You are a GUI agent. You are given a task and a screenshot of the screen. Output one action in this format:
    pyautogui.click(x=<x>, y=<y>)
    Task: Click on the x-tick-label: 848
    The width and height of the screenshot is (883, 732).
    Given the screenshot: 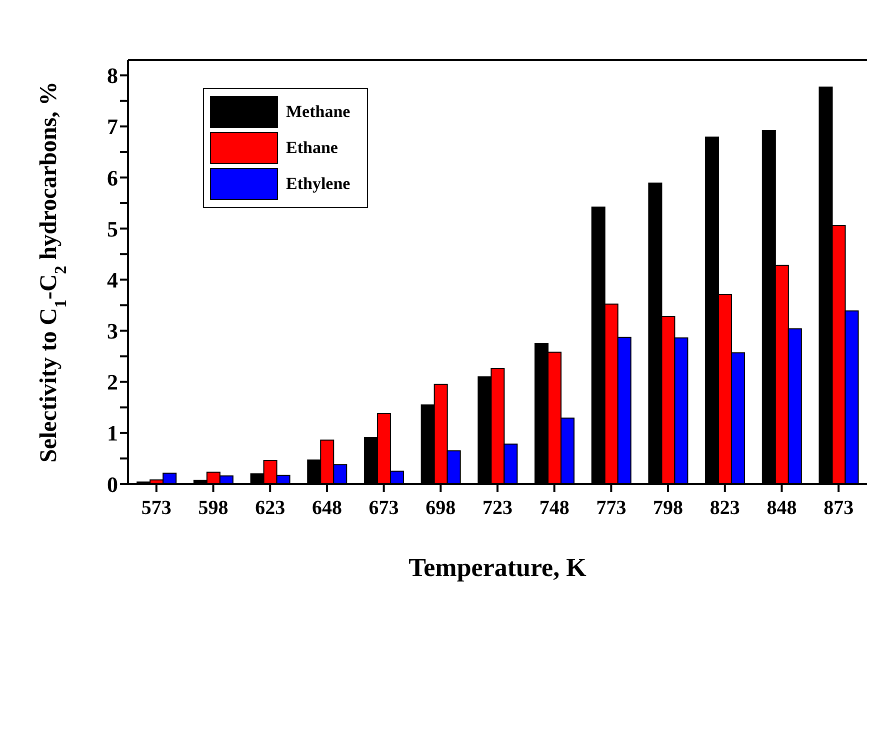 What is the action you would take?
    pyautogui.click(x=781, y=508)
    